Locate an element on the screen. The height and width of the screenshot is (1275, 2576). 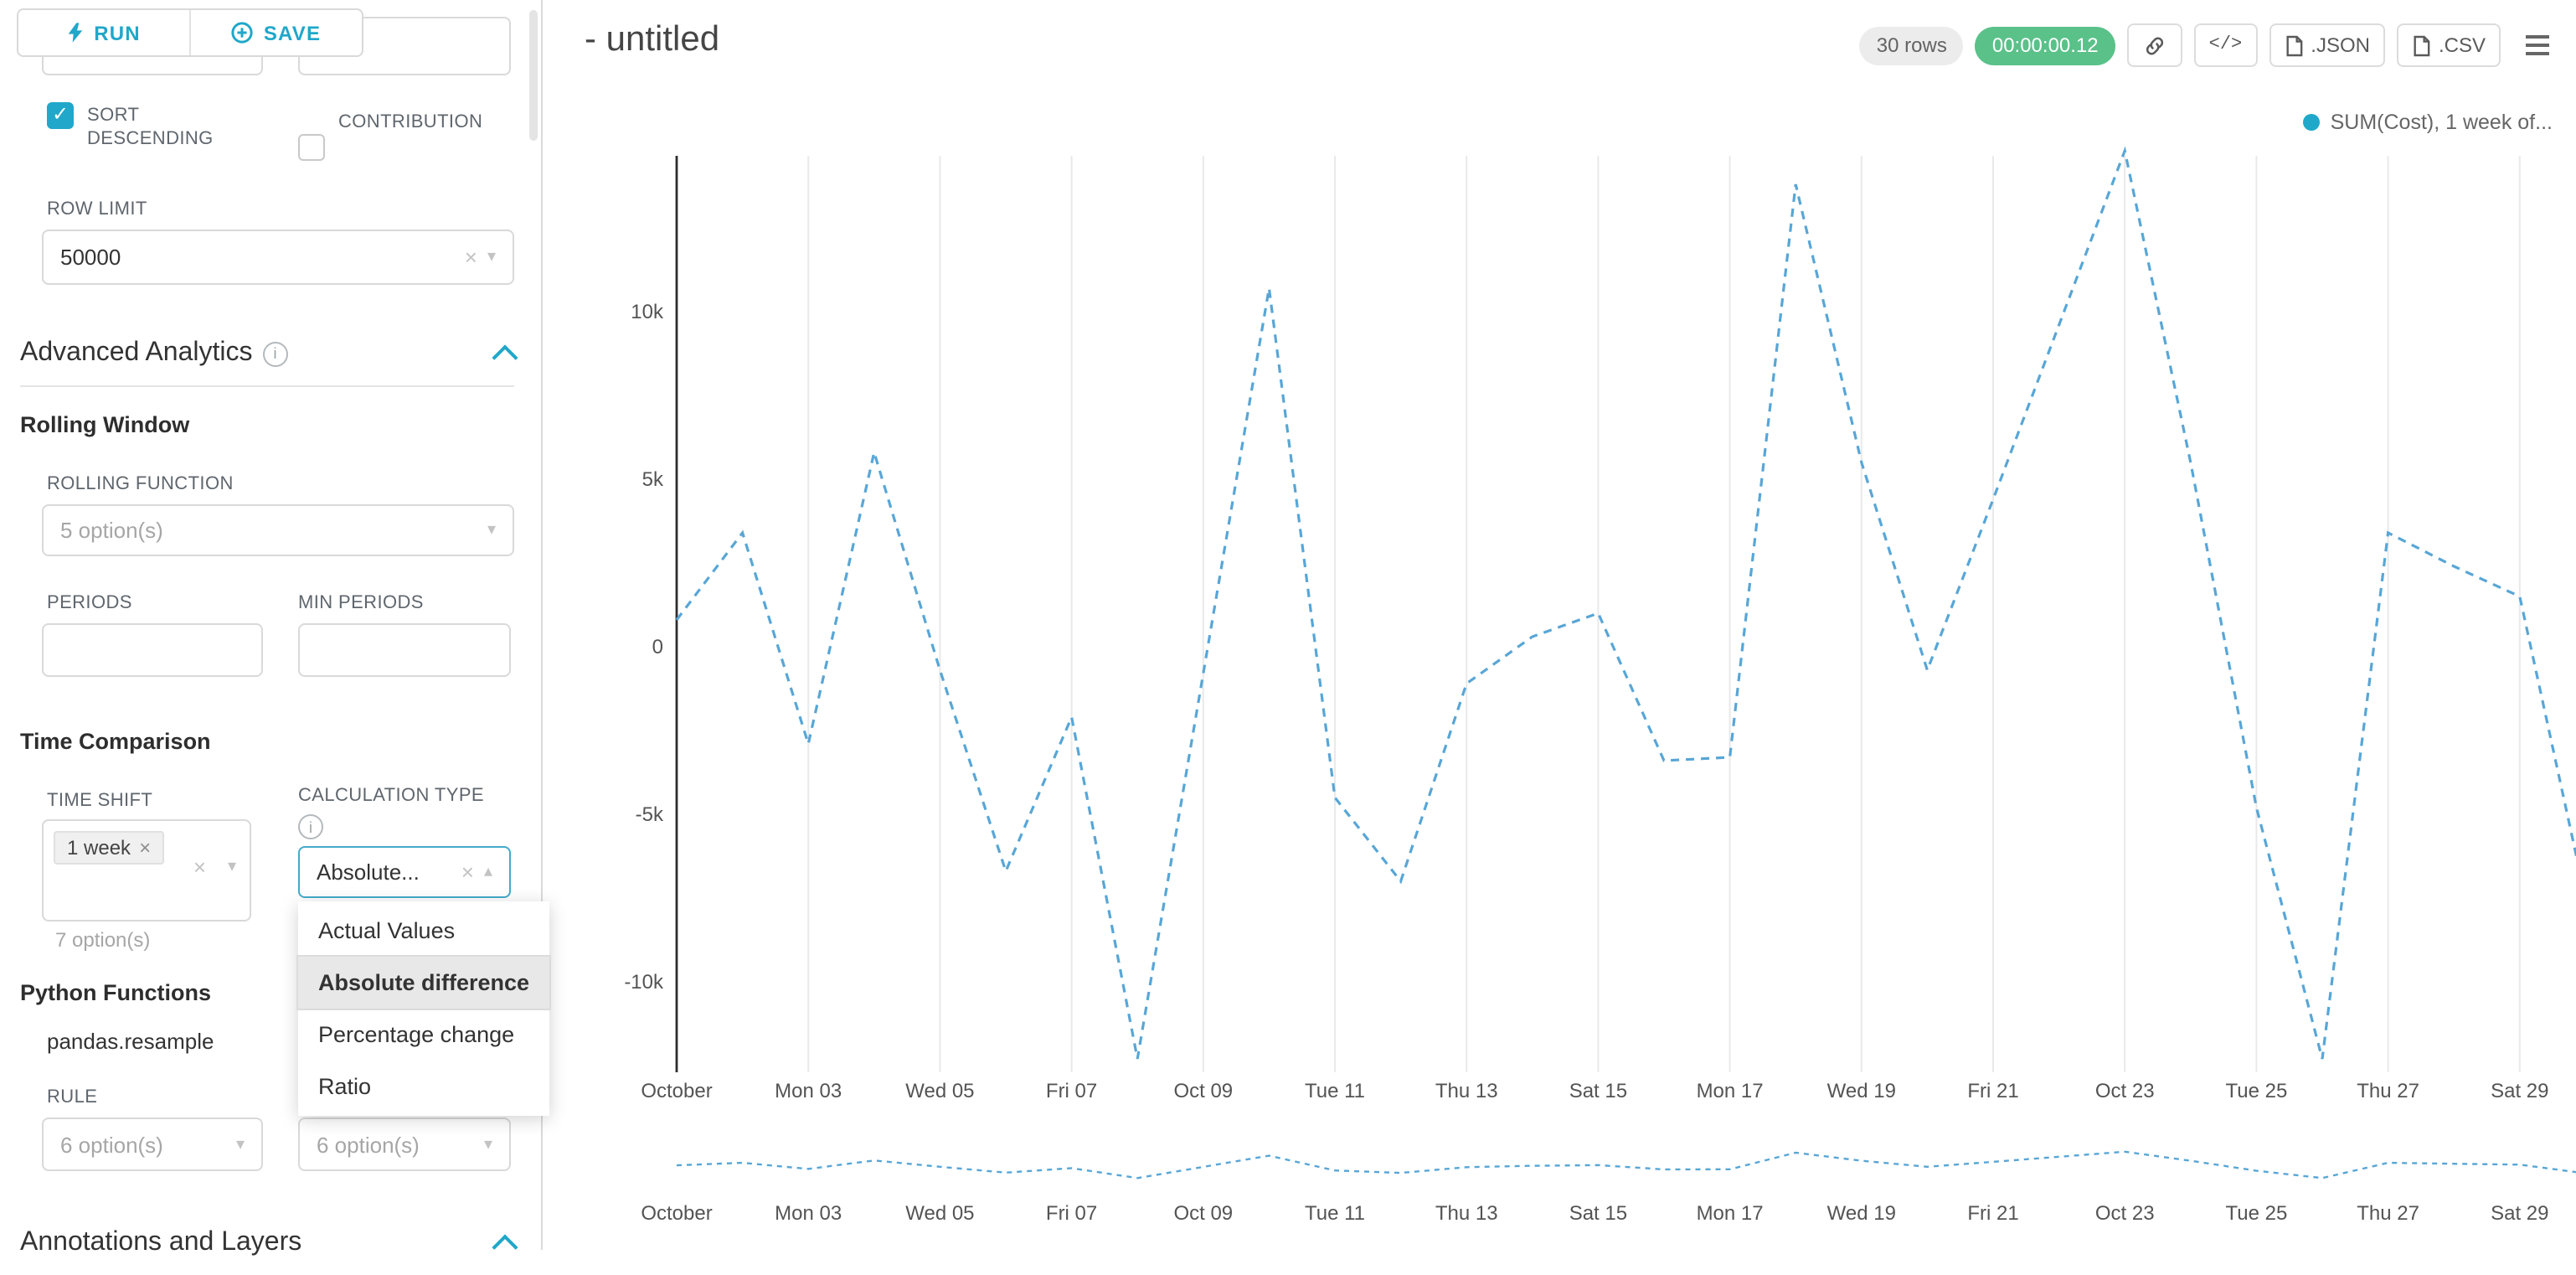
rolling-window-title: Rolling Window is located at coordinates (105, 424).